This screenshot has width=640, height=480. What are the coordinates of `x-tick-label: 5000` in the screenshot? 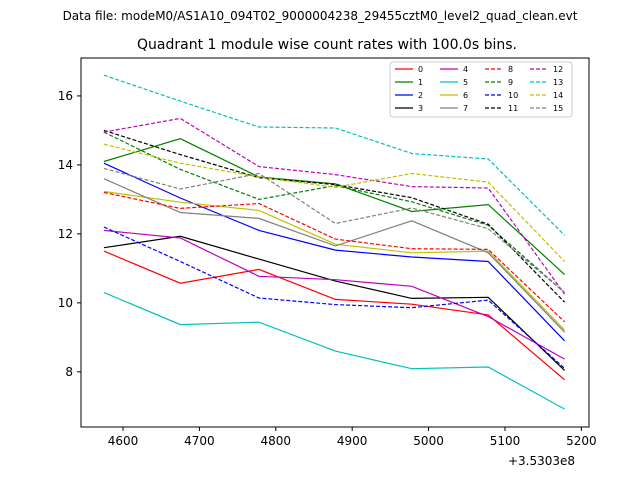 It's located at (428, 441).